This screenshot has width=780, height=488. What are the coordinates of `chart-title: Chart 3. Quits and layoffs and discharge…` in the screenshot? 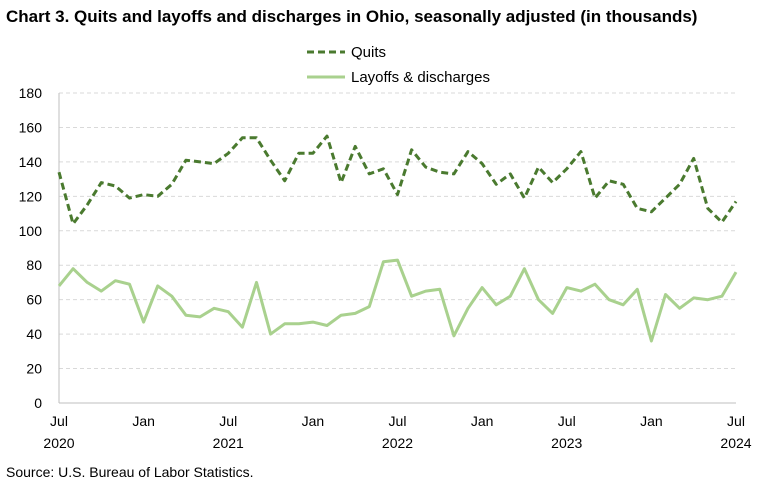 It's located at (352, 16).